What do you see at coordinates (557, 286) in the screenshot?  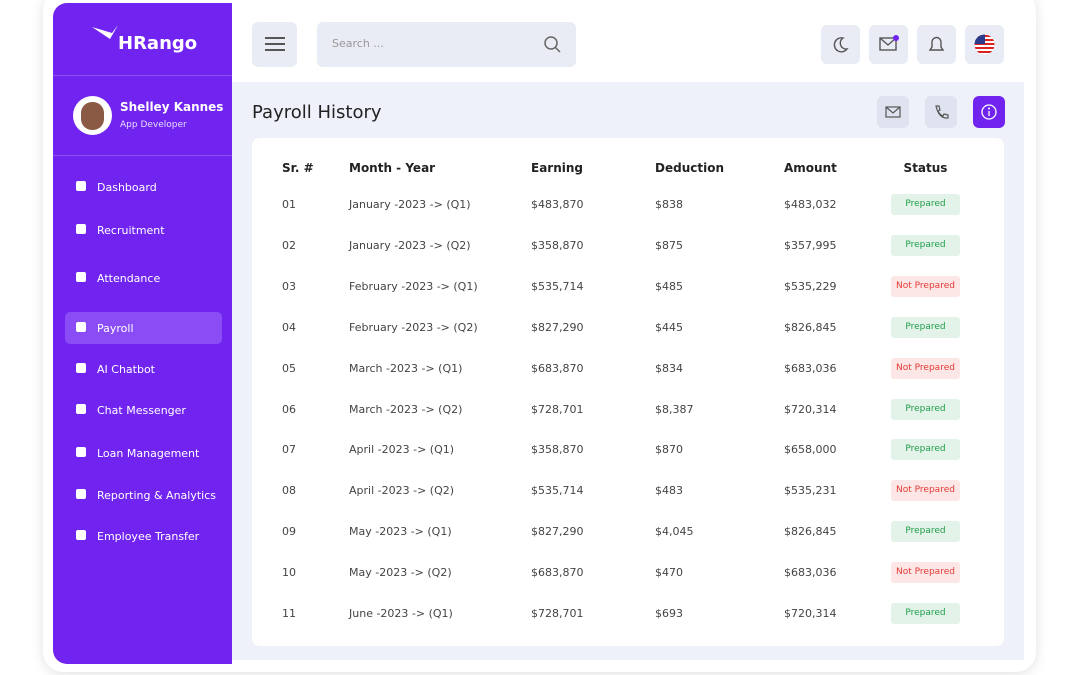 I see `cell: $535,714` at bounding box center [557, 286].